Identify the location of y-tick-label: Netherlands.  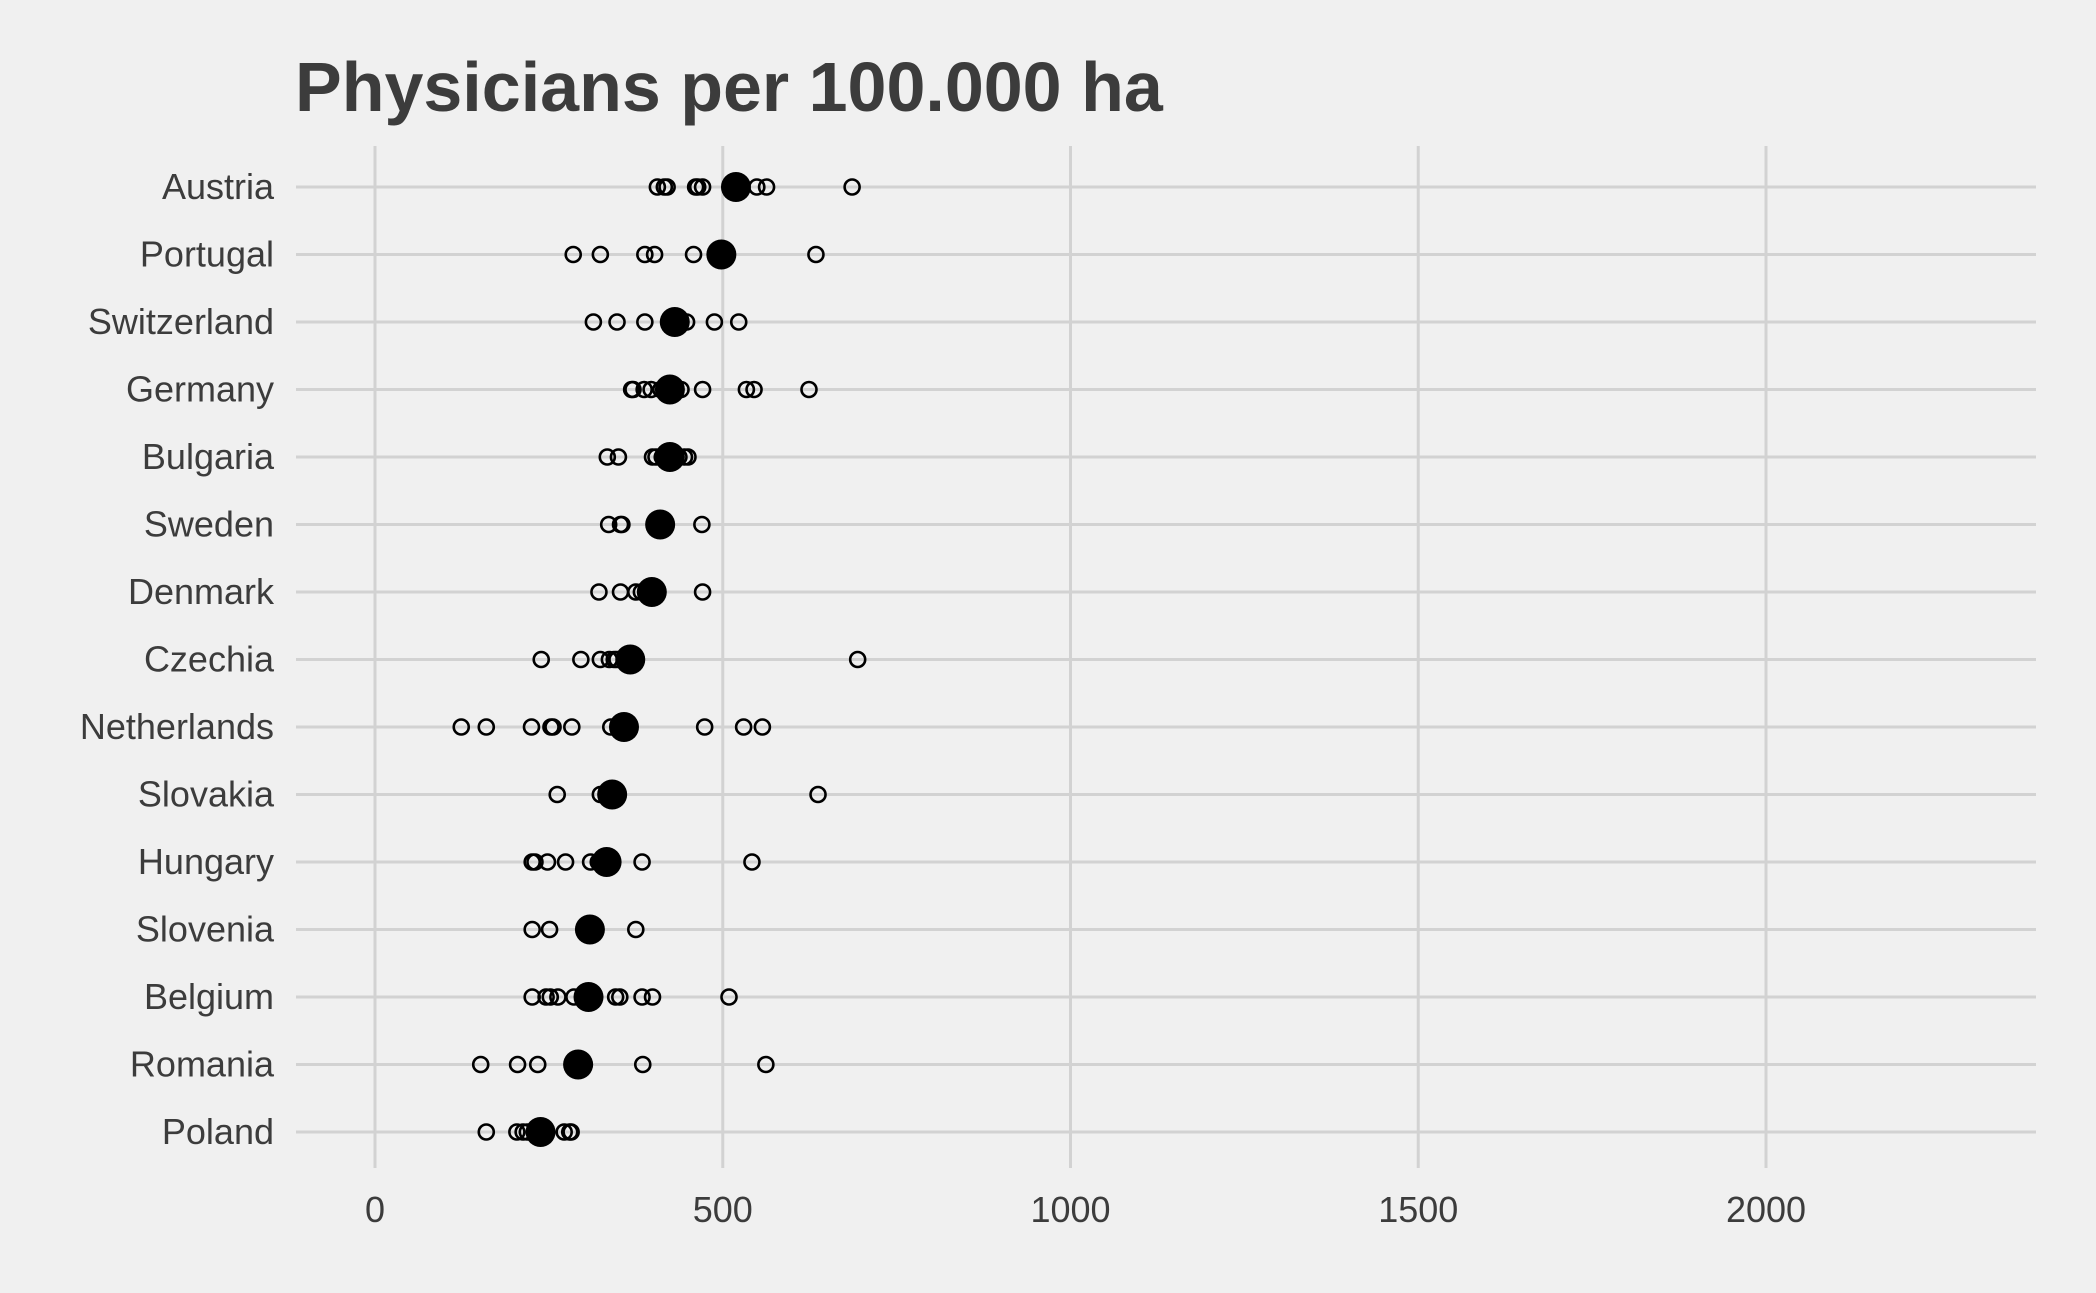
(177, 726).